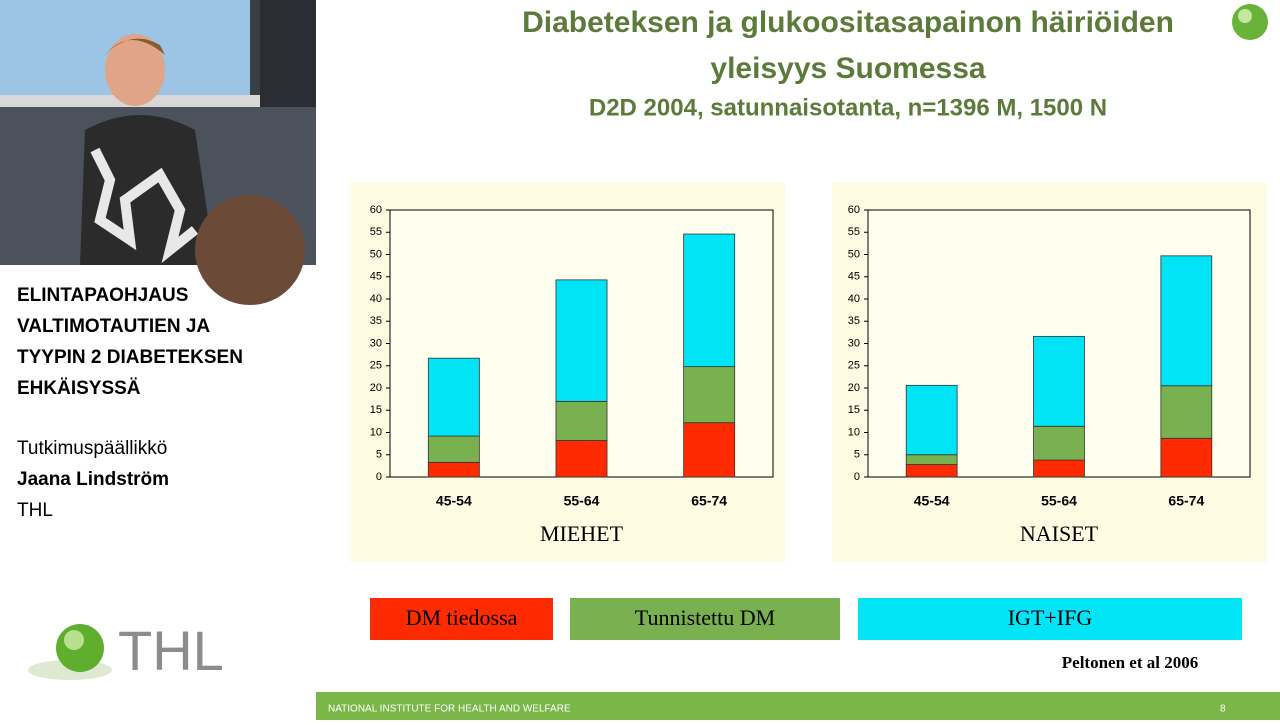 The width and height of the screenshot is (1280, 725). What do you see at coordinates (582, 533) in the screenshot?
I see `x-axis-label: MIEHET` at bounding box center [582, 533].